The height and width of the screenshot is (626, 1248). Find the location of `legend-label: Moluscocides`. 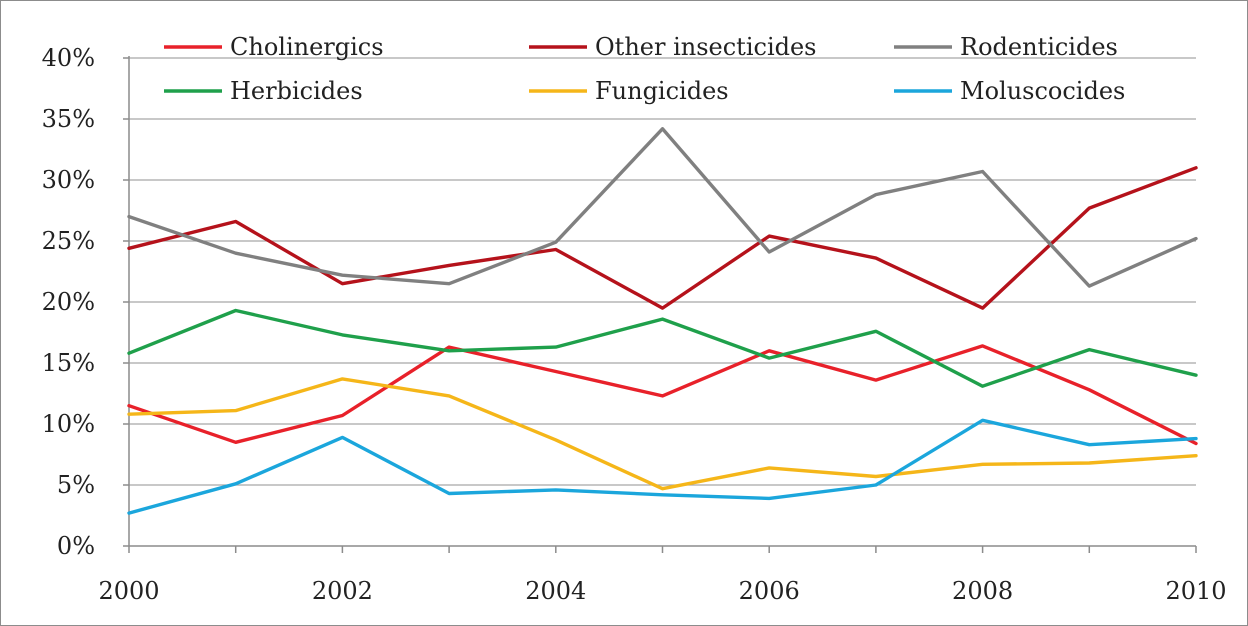

legend-label: Moluscocides is located at coordinates (1042, 91).